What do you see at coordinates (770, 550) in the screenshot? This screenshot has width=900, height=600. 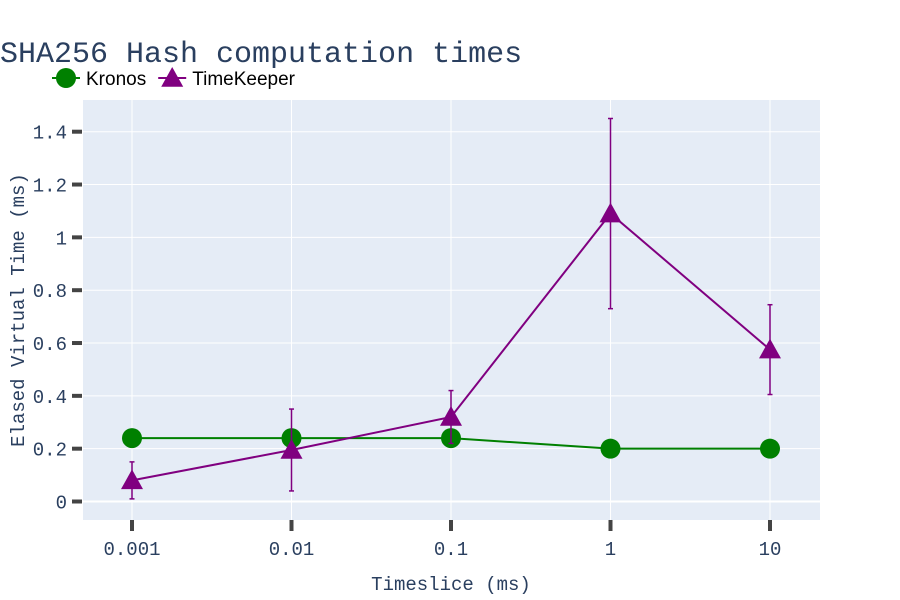 I see `x-tick-label: 10` at bounding box center [770, 550].